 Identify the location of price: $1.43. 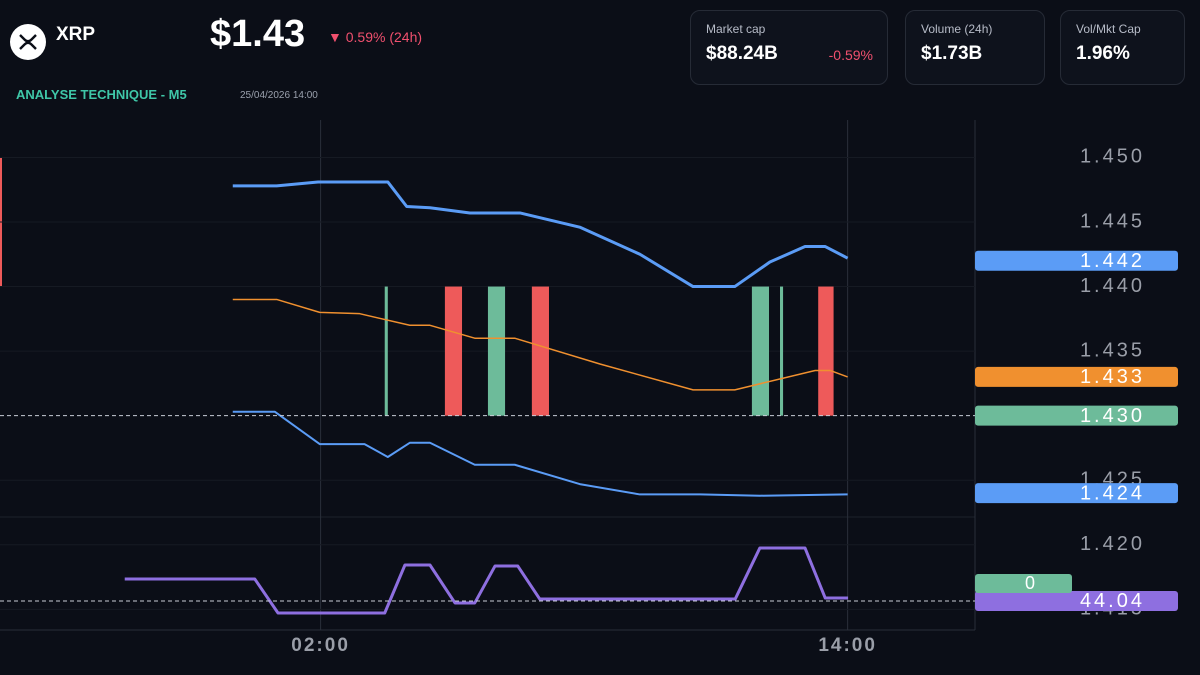
(258, 34).